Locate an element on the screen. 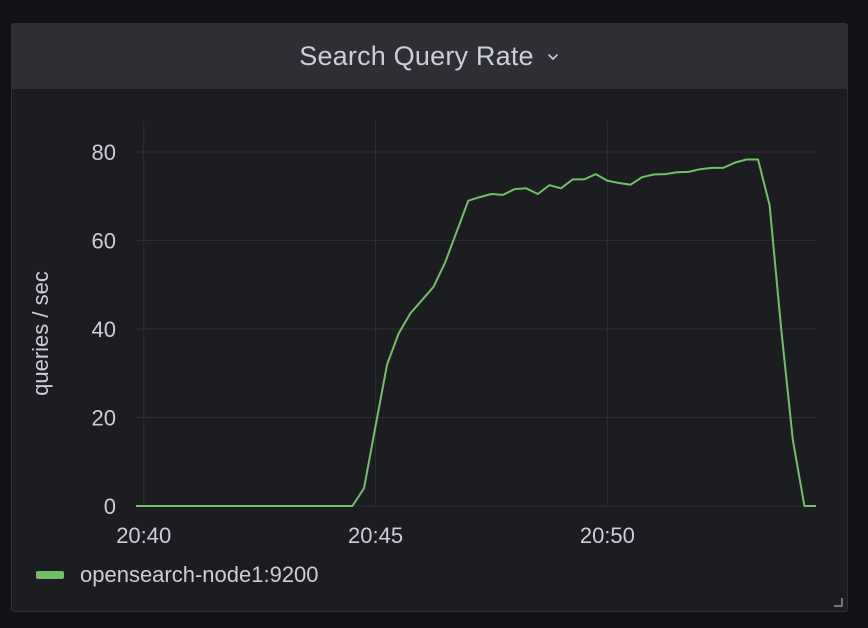 This screenshot has width=868, height=628. panel-header: Search Query Rate is located at coordinates (429, 56).